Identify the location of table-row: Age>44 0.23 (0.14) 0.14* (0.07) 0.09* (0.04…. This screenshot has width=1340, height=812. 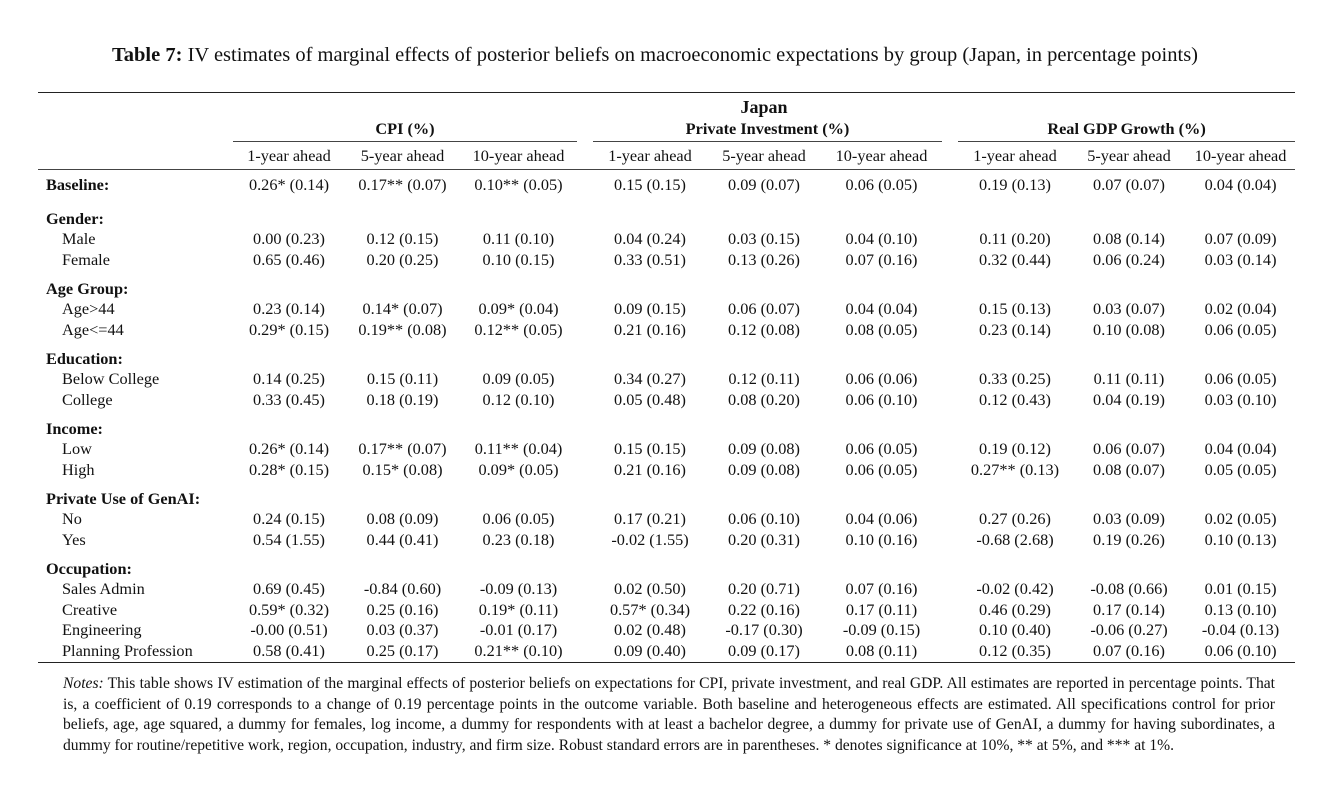
(666, 309).